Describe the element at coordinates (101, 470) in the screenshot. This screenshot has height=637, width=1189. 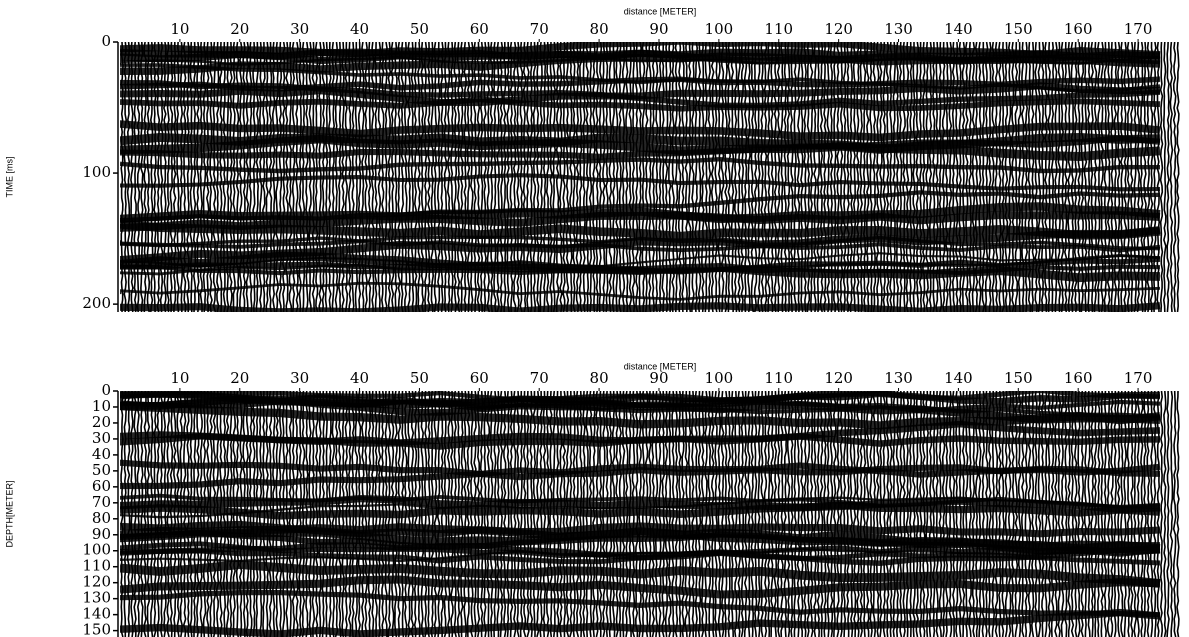
I see `y-tick-label: 50` at that location.